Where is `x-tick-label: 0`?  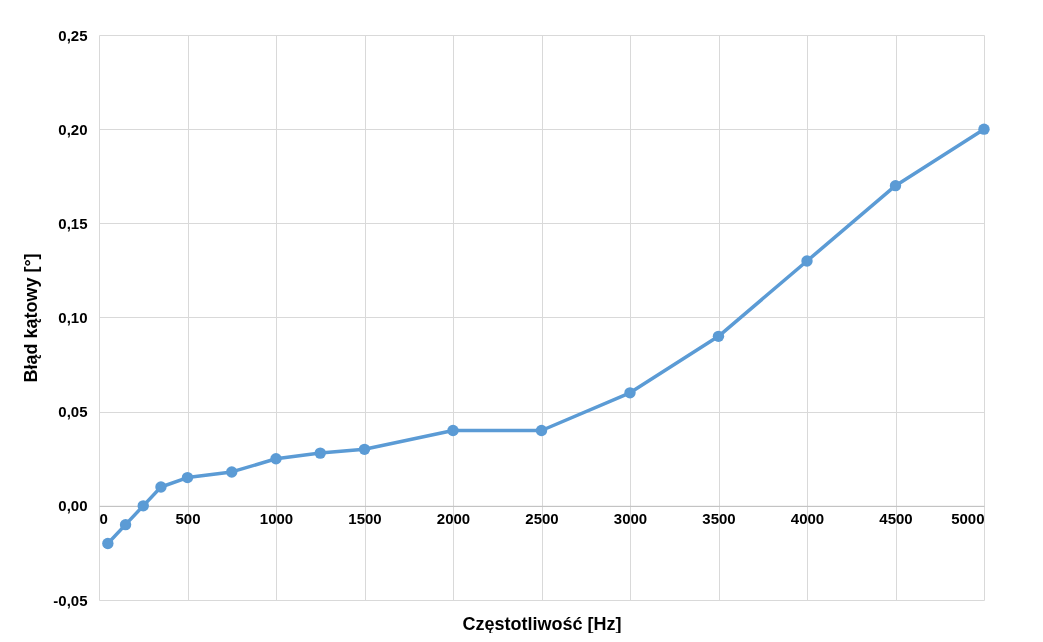
x-tick-label: 0 is located at coordinates (103, 519).